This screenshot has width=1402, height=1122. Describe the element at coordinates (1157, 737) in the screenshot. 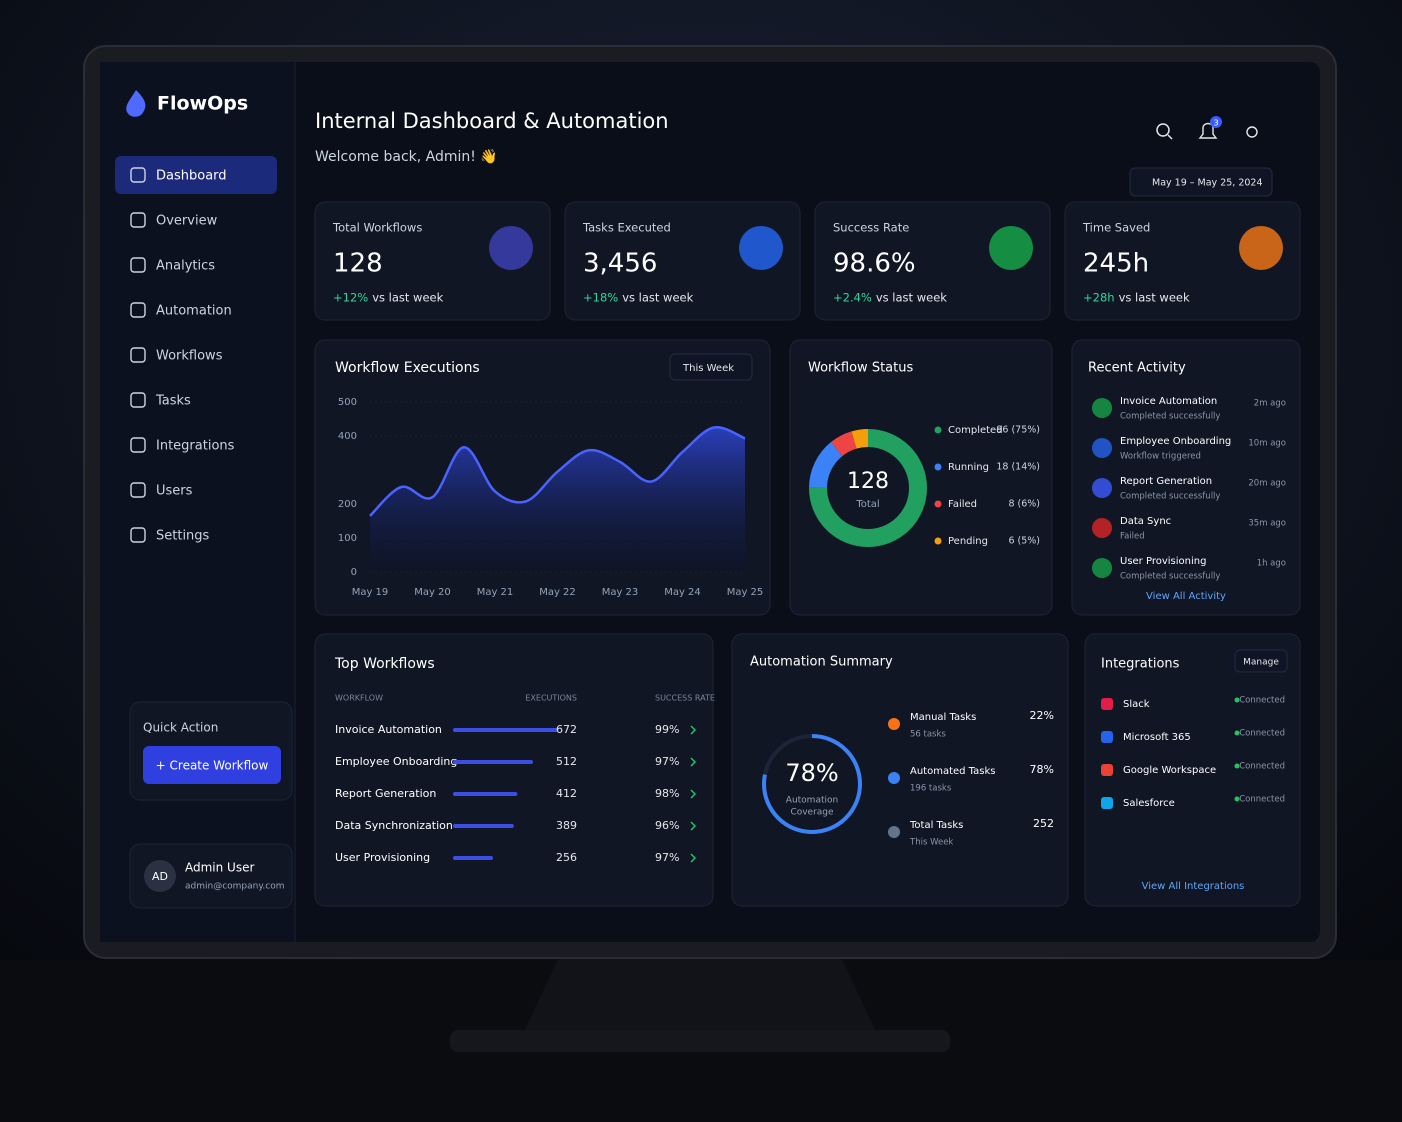

I see `integration-name: Microsoft 365` at that location.